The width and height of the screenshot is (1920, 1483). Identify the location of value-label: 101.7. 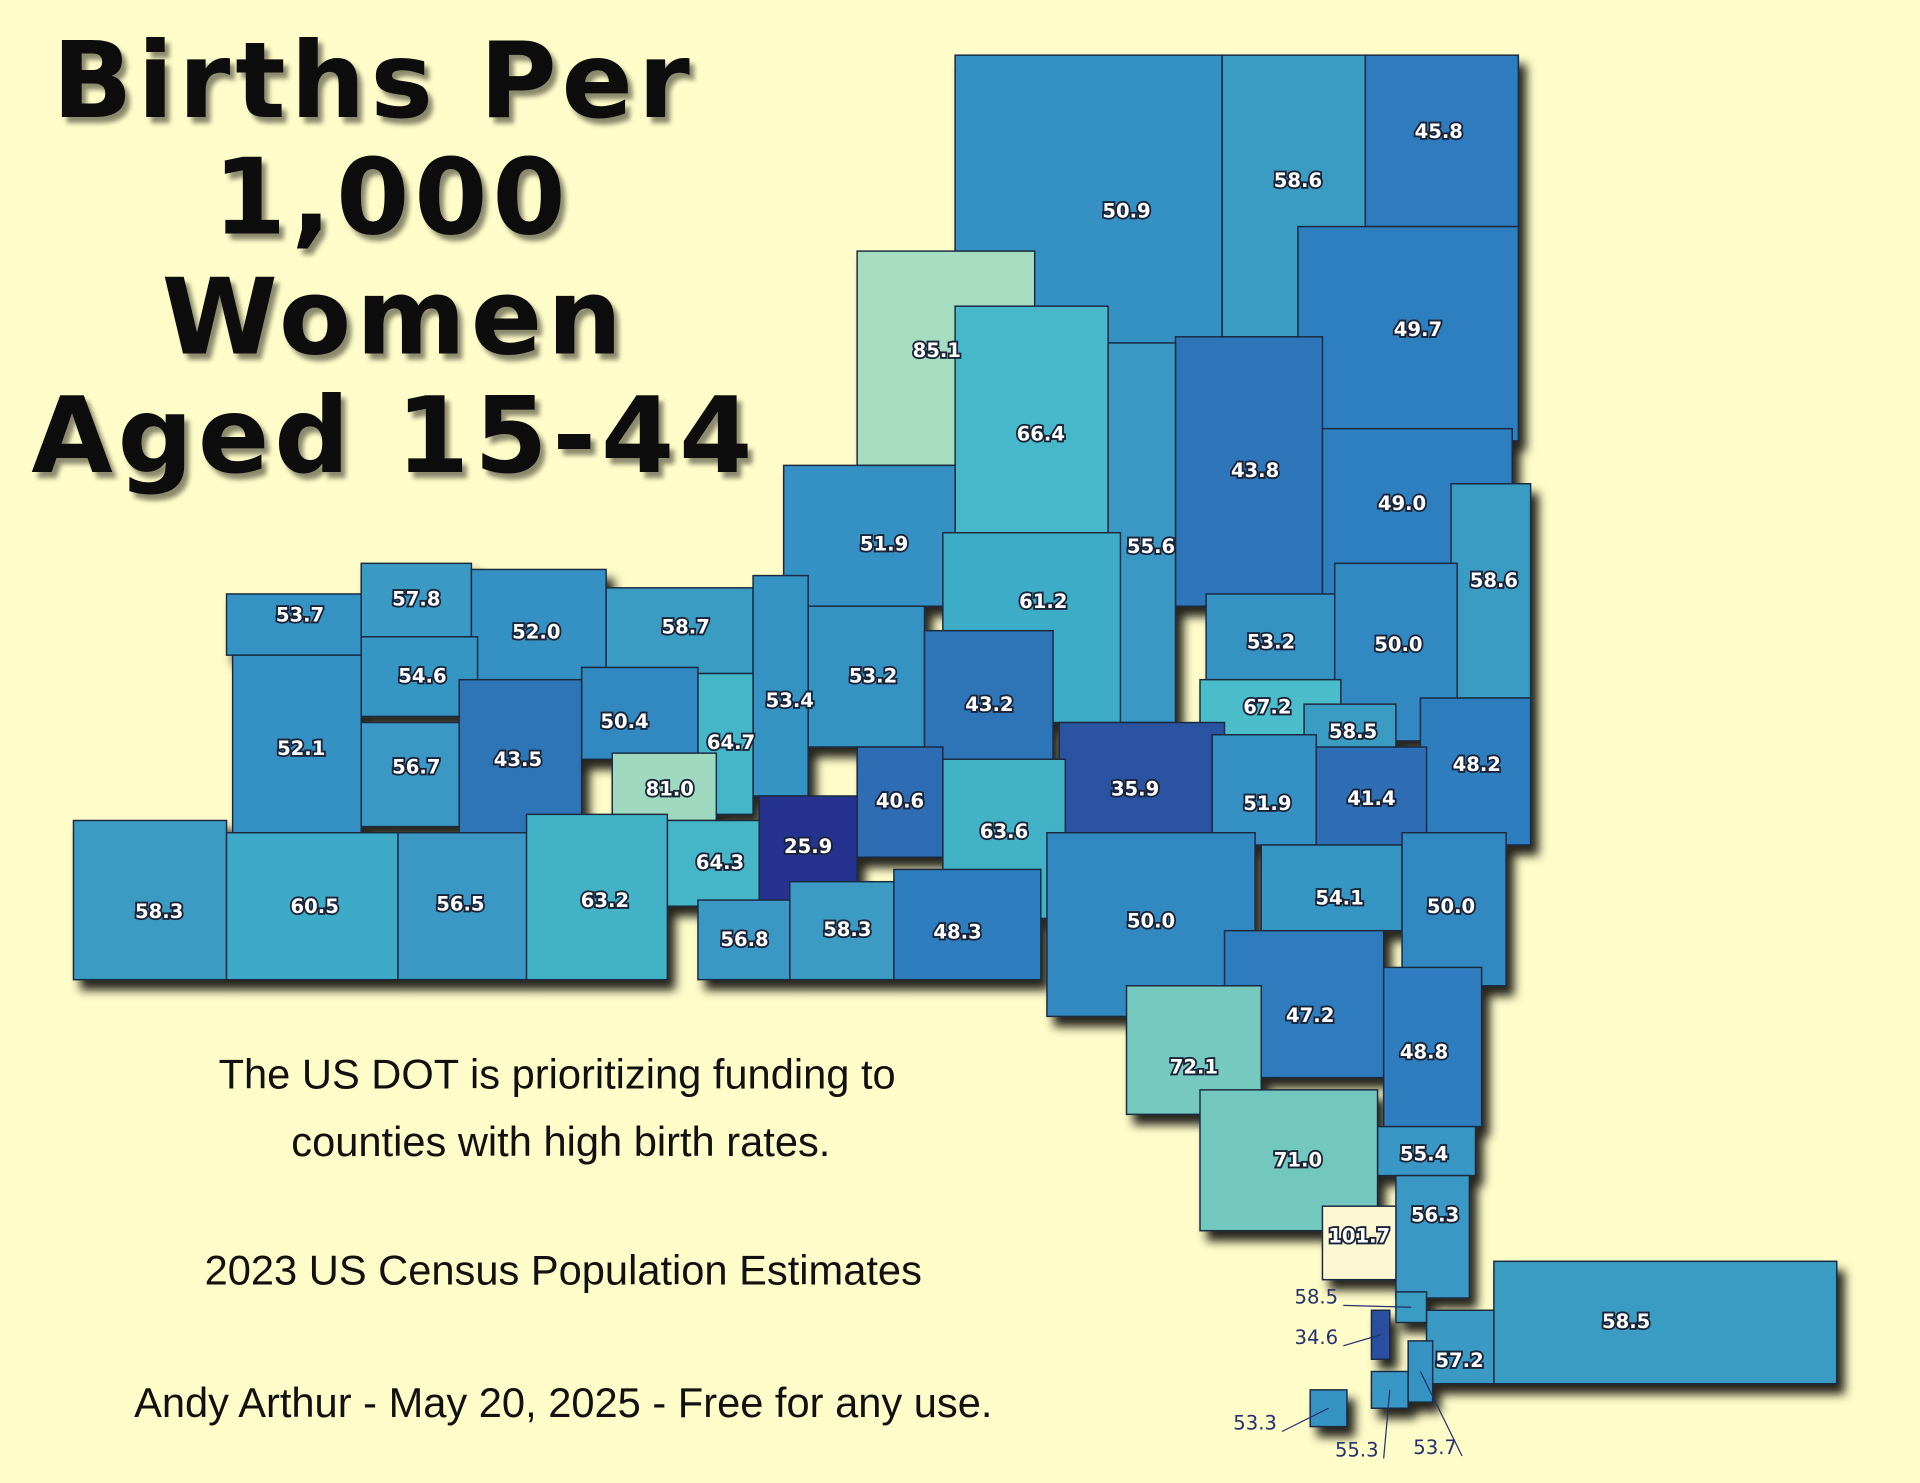
(1359, 1235).